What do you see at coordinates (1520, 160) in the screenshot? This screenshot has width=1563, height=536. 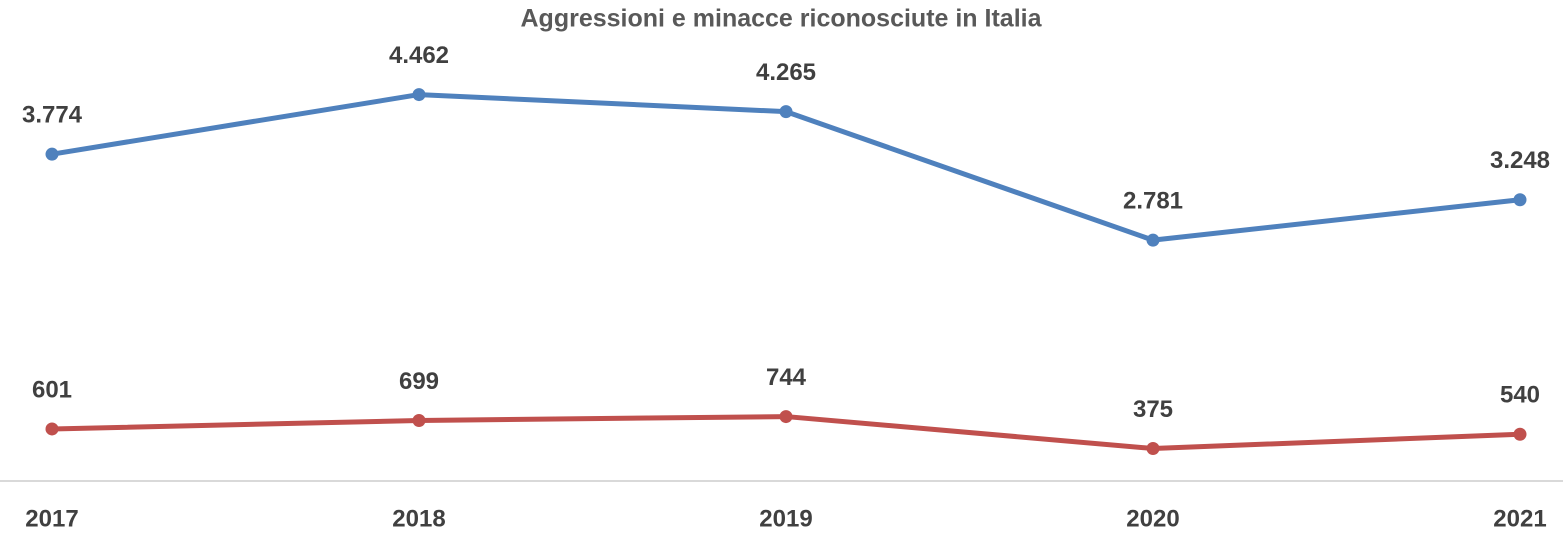 I see `data-label: 3.248` at bounding box center [1520, 160].